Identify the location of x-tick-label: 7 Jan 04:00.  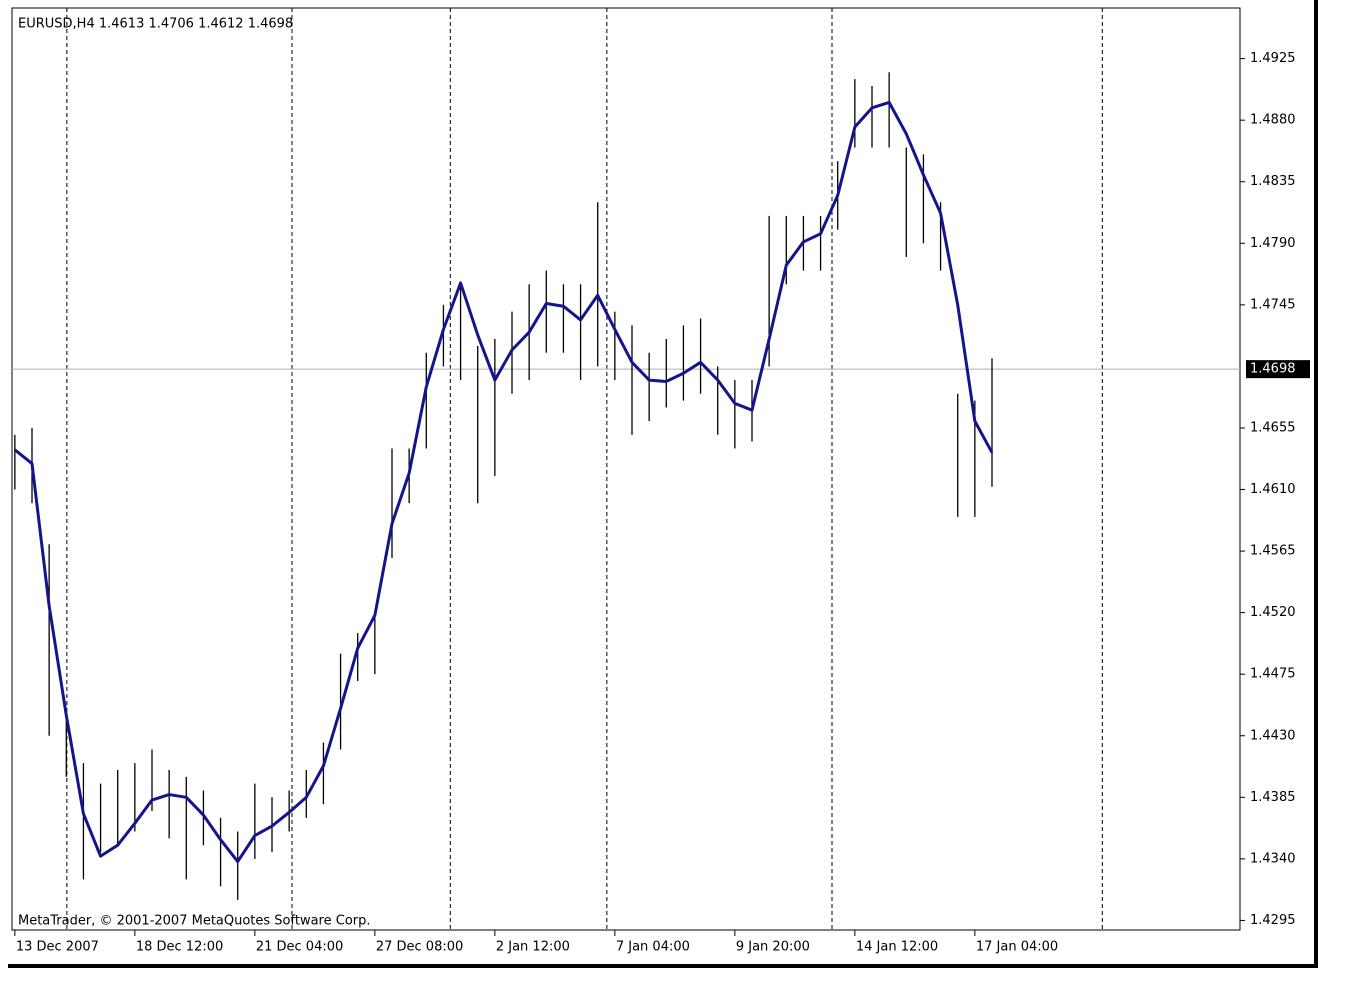
(653, 947).